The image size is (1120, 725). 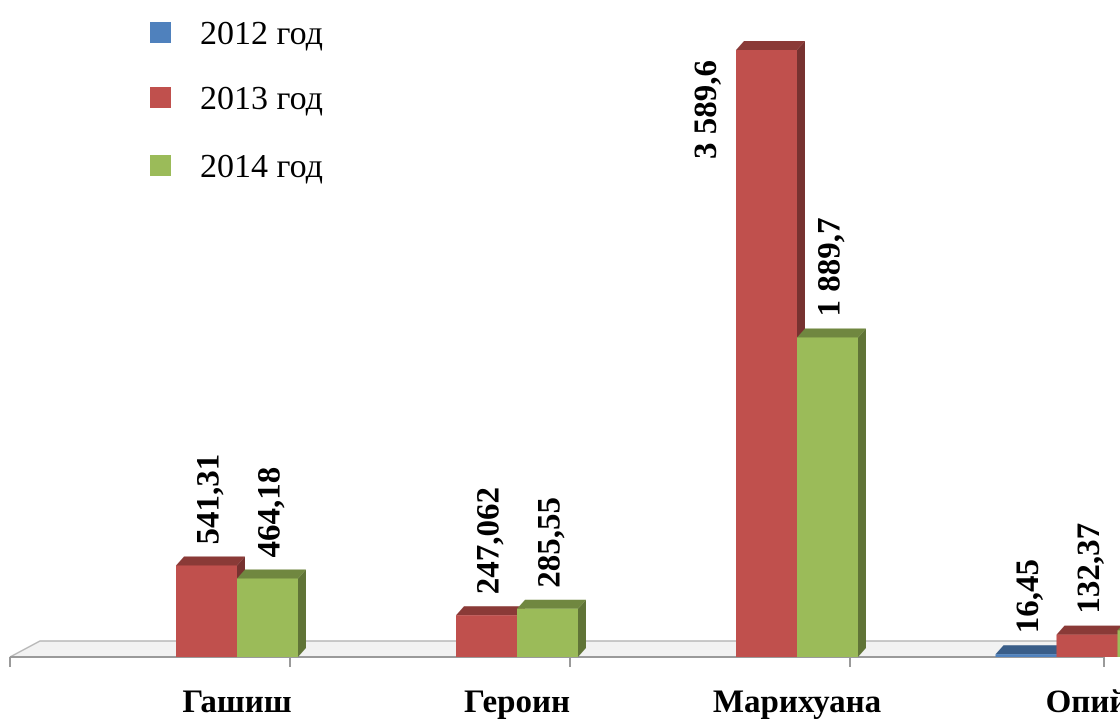 I want to click on bar-2014-год-3, so click(x=1118, y=642).